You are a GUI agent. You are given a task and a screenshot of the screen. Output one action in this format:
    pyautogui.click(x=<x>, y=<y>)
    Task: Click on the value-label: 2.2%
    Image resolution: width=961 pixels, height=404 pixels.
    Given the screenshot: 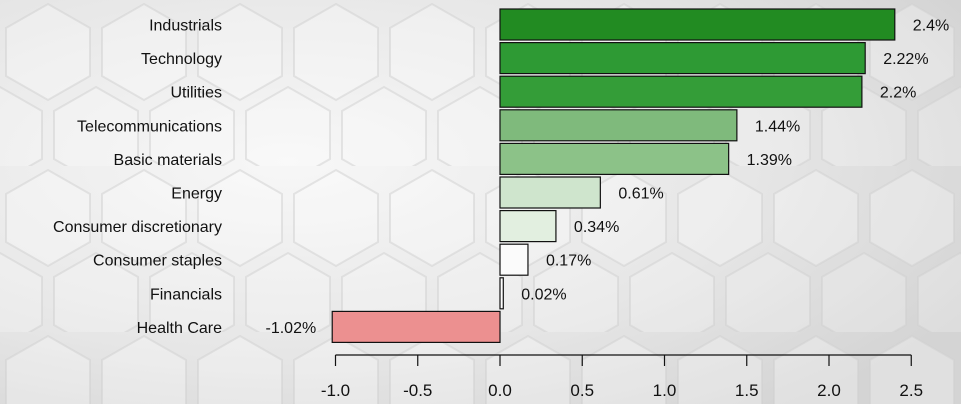 What is the action you would take?
    pyautogui.click(x=898, y=93)
    